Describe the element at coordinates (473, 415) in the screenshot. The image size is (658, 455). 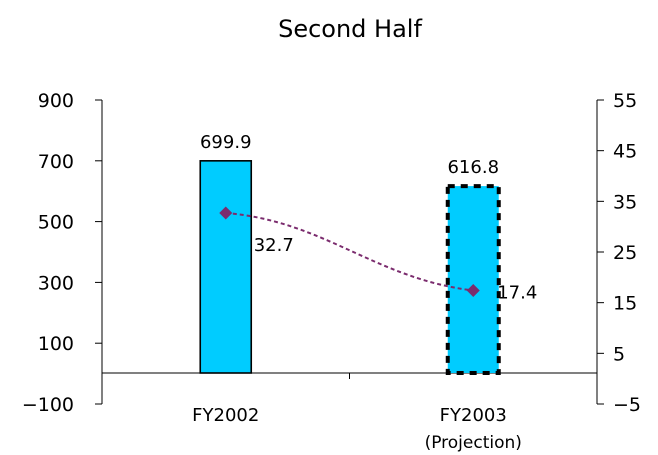
I see `x-category-label: FY2003` at that location.